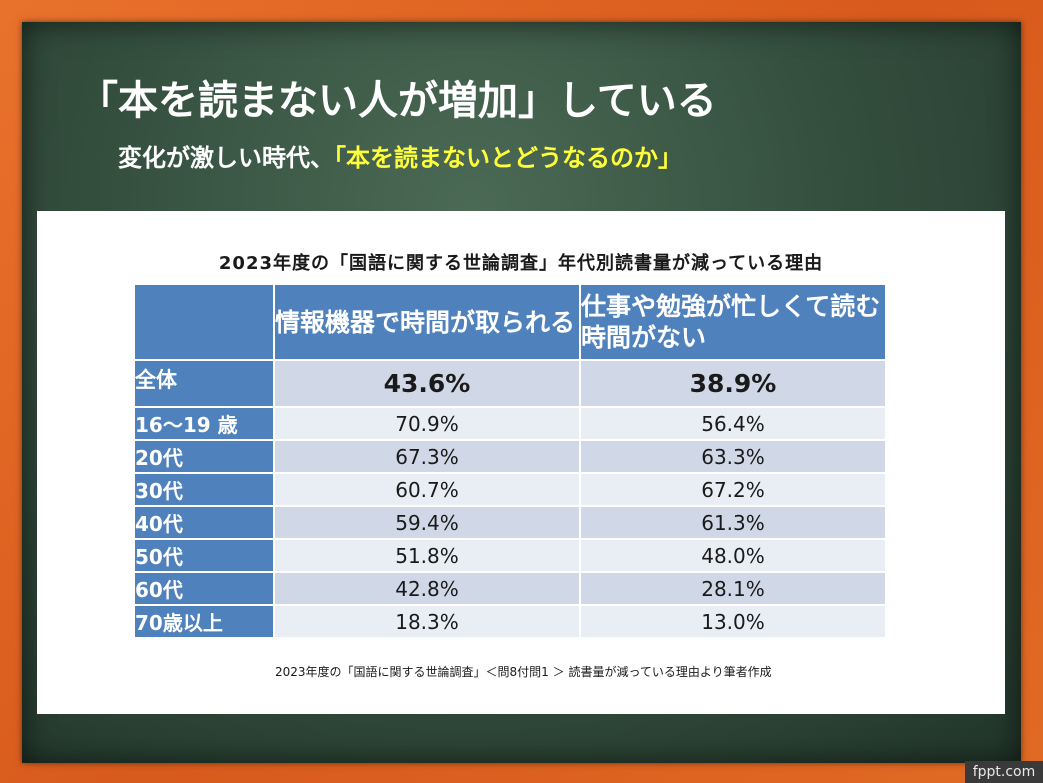 This screenshot has width=1043, height=783. What do you see at coordinates (733, 383) in the screenshot?
I see `table-cell: 38.9%` at bounding box center [733, 383].